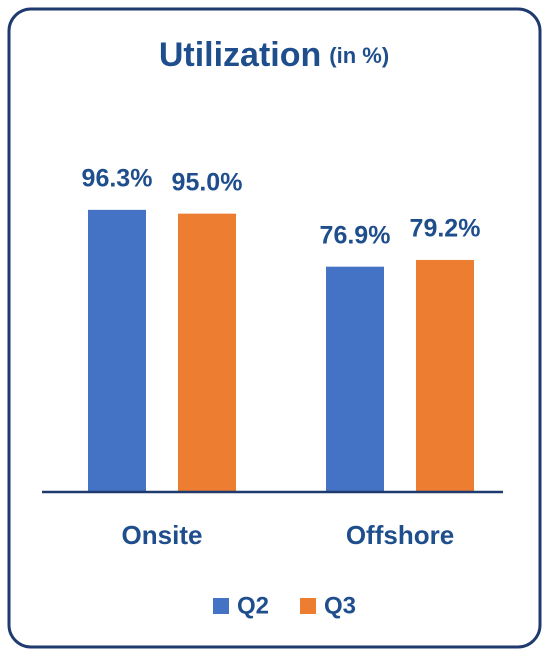 Image resolution: width=549 pixels, height=656 pixels. What do you see at coordinates (400, 535) in the screenshot?
I see `x-tick-label: Offshore` at bounding box center [400, 535].